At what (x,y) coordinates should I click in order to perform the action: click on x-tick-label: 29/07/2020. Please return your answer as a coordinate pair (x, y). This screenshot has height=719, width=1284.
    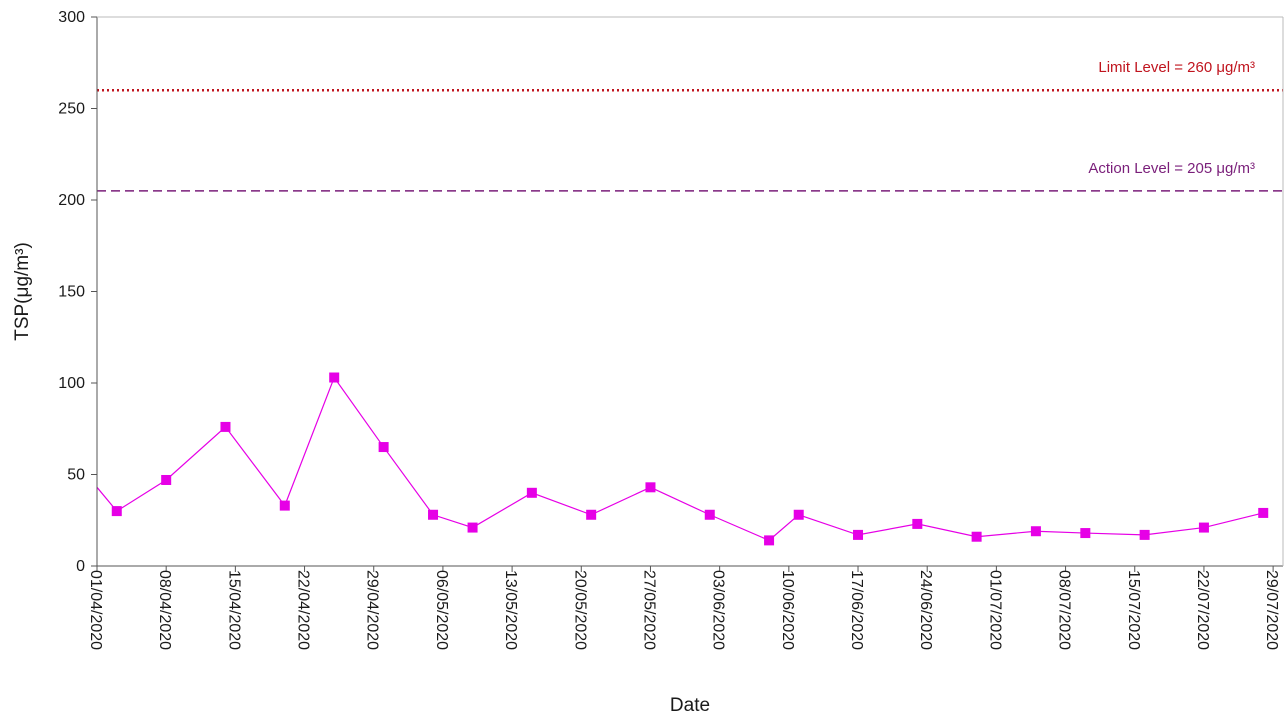
    Looking at the image, I should click on (1271, 610).